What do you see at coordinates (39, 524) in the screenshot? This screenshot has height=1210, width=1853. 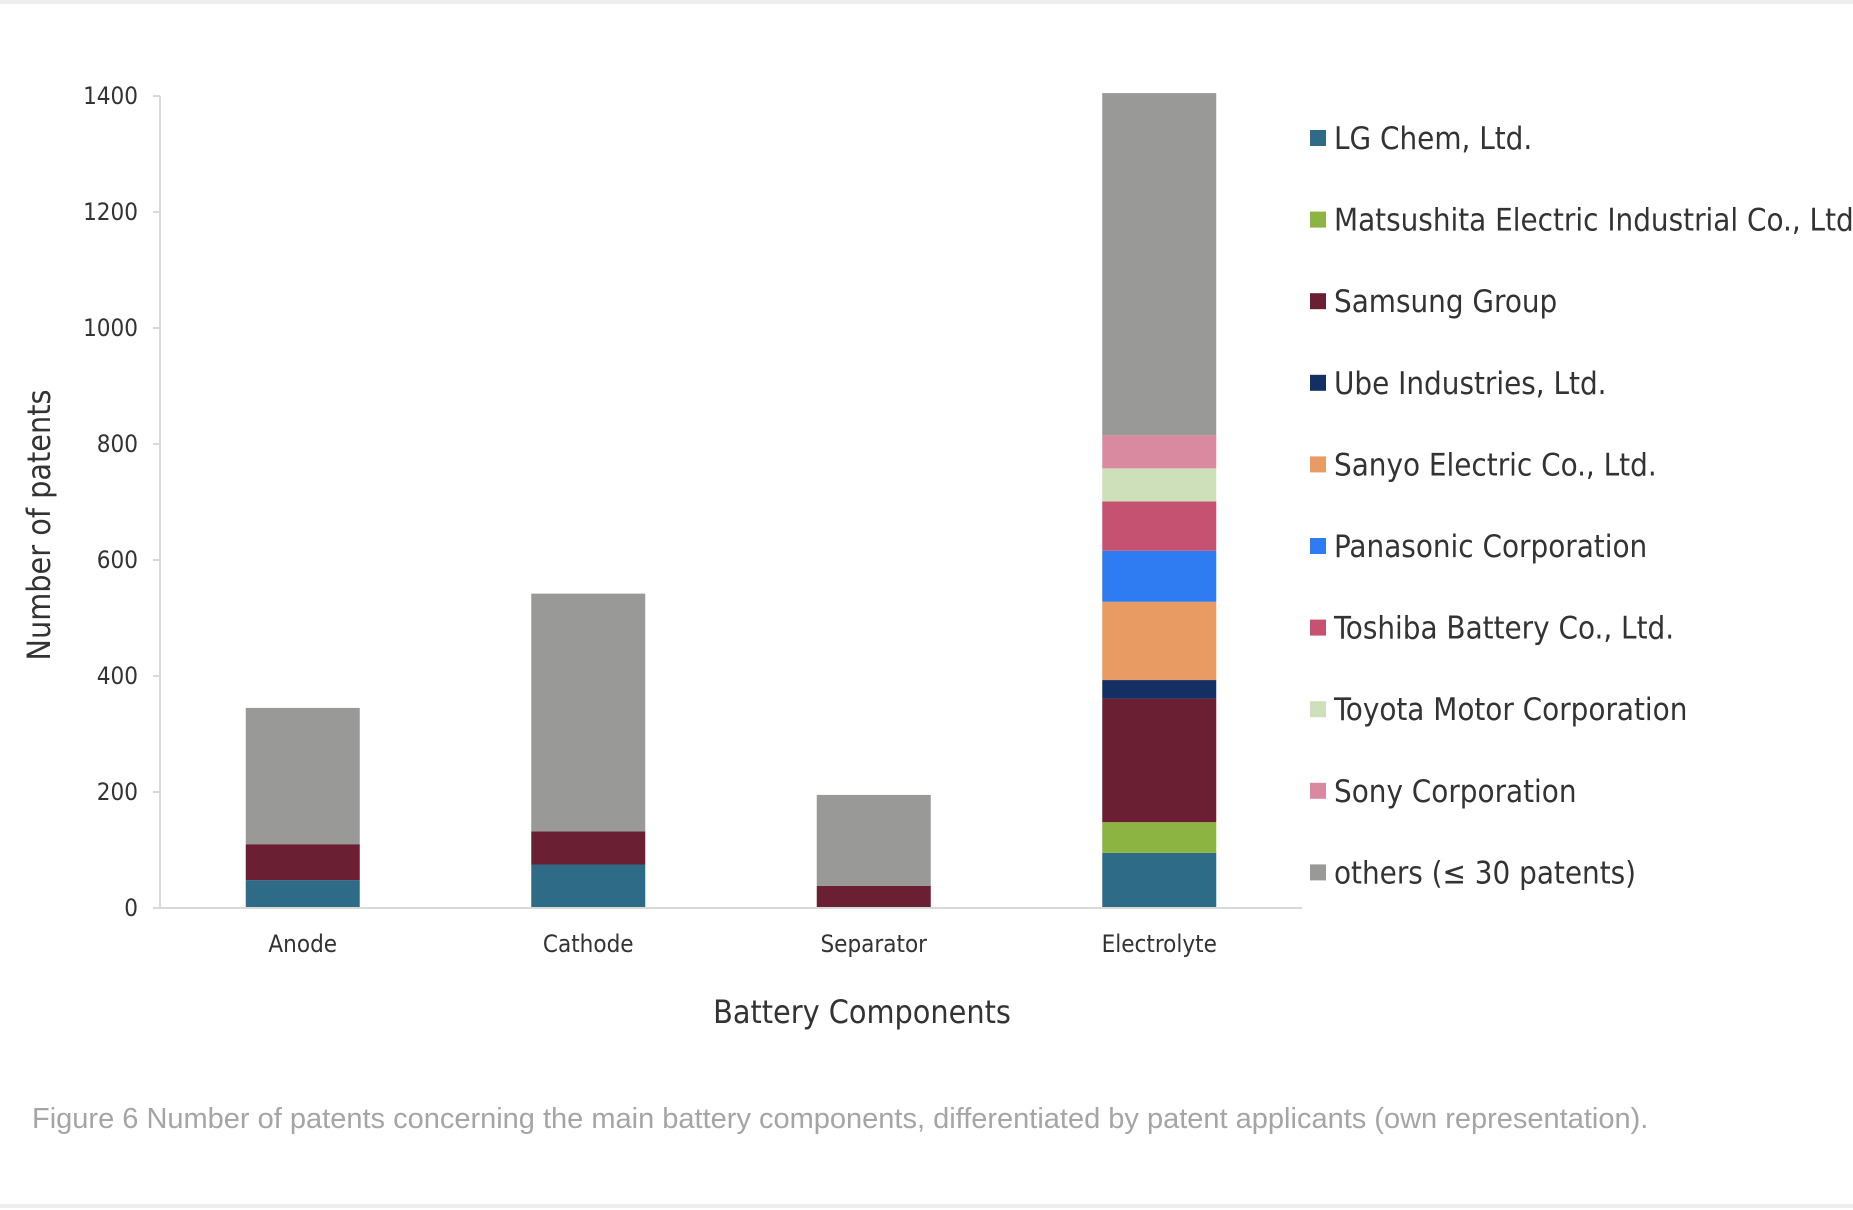 I see `y-axis-title: Number of patents` at bounding box center [39, 524].